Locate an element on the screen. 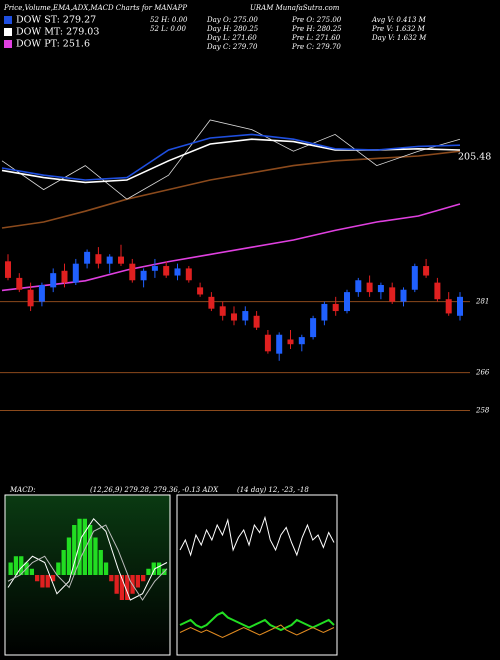  stat: Day V: 1.632 M is located at coordinates (399, 38).